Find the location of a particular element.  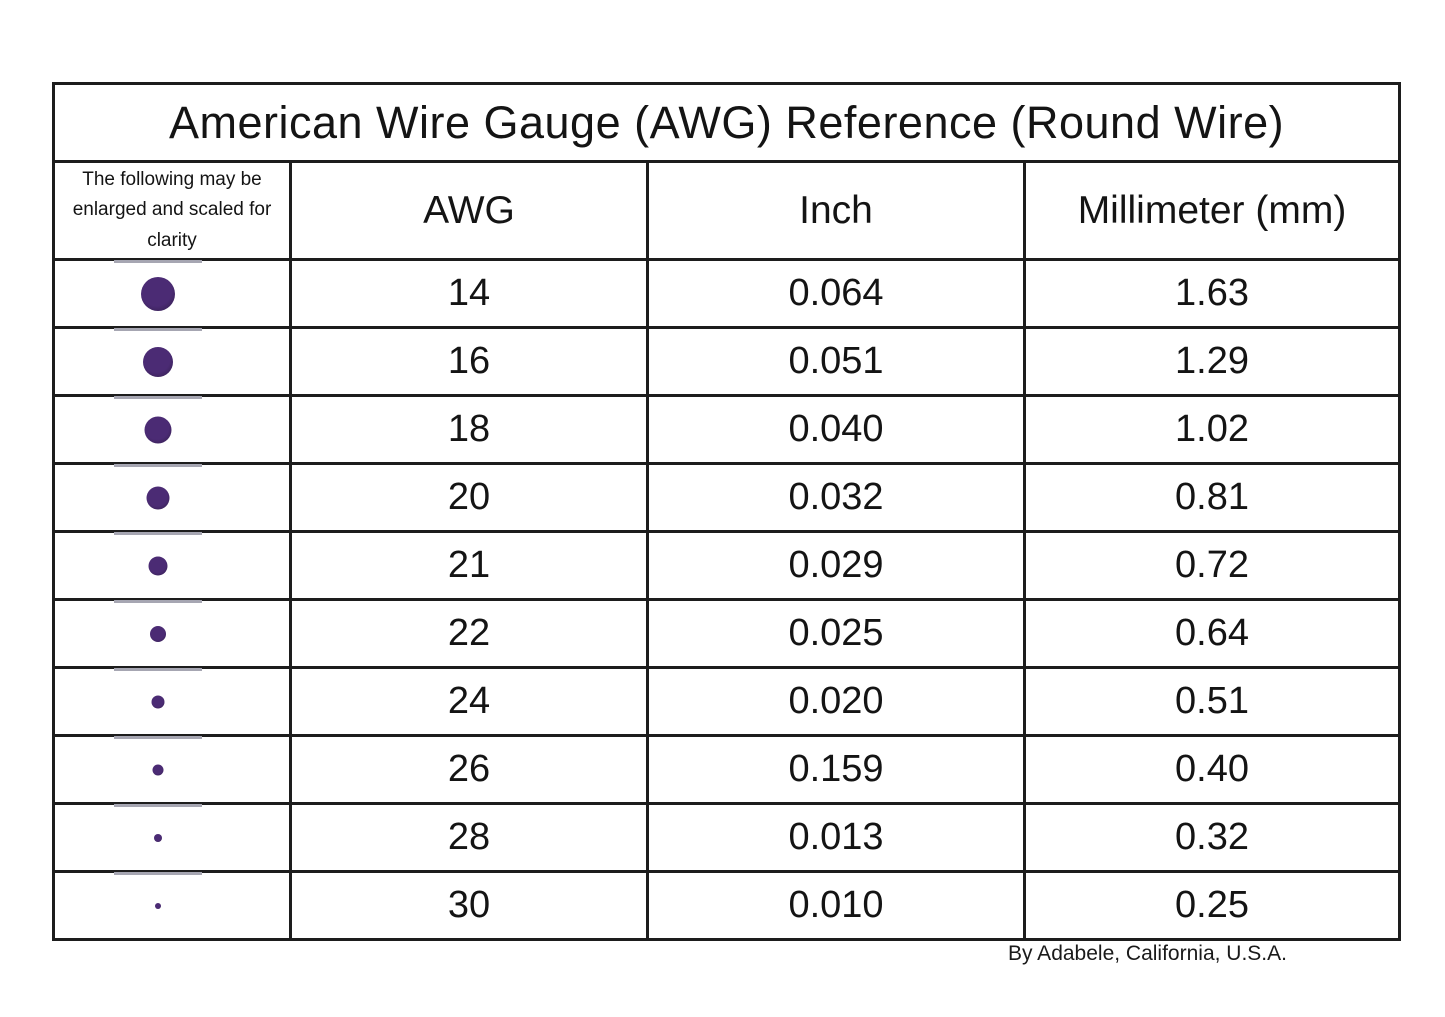

inch-value: 0.025 is located at coordinates (836, 633).